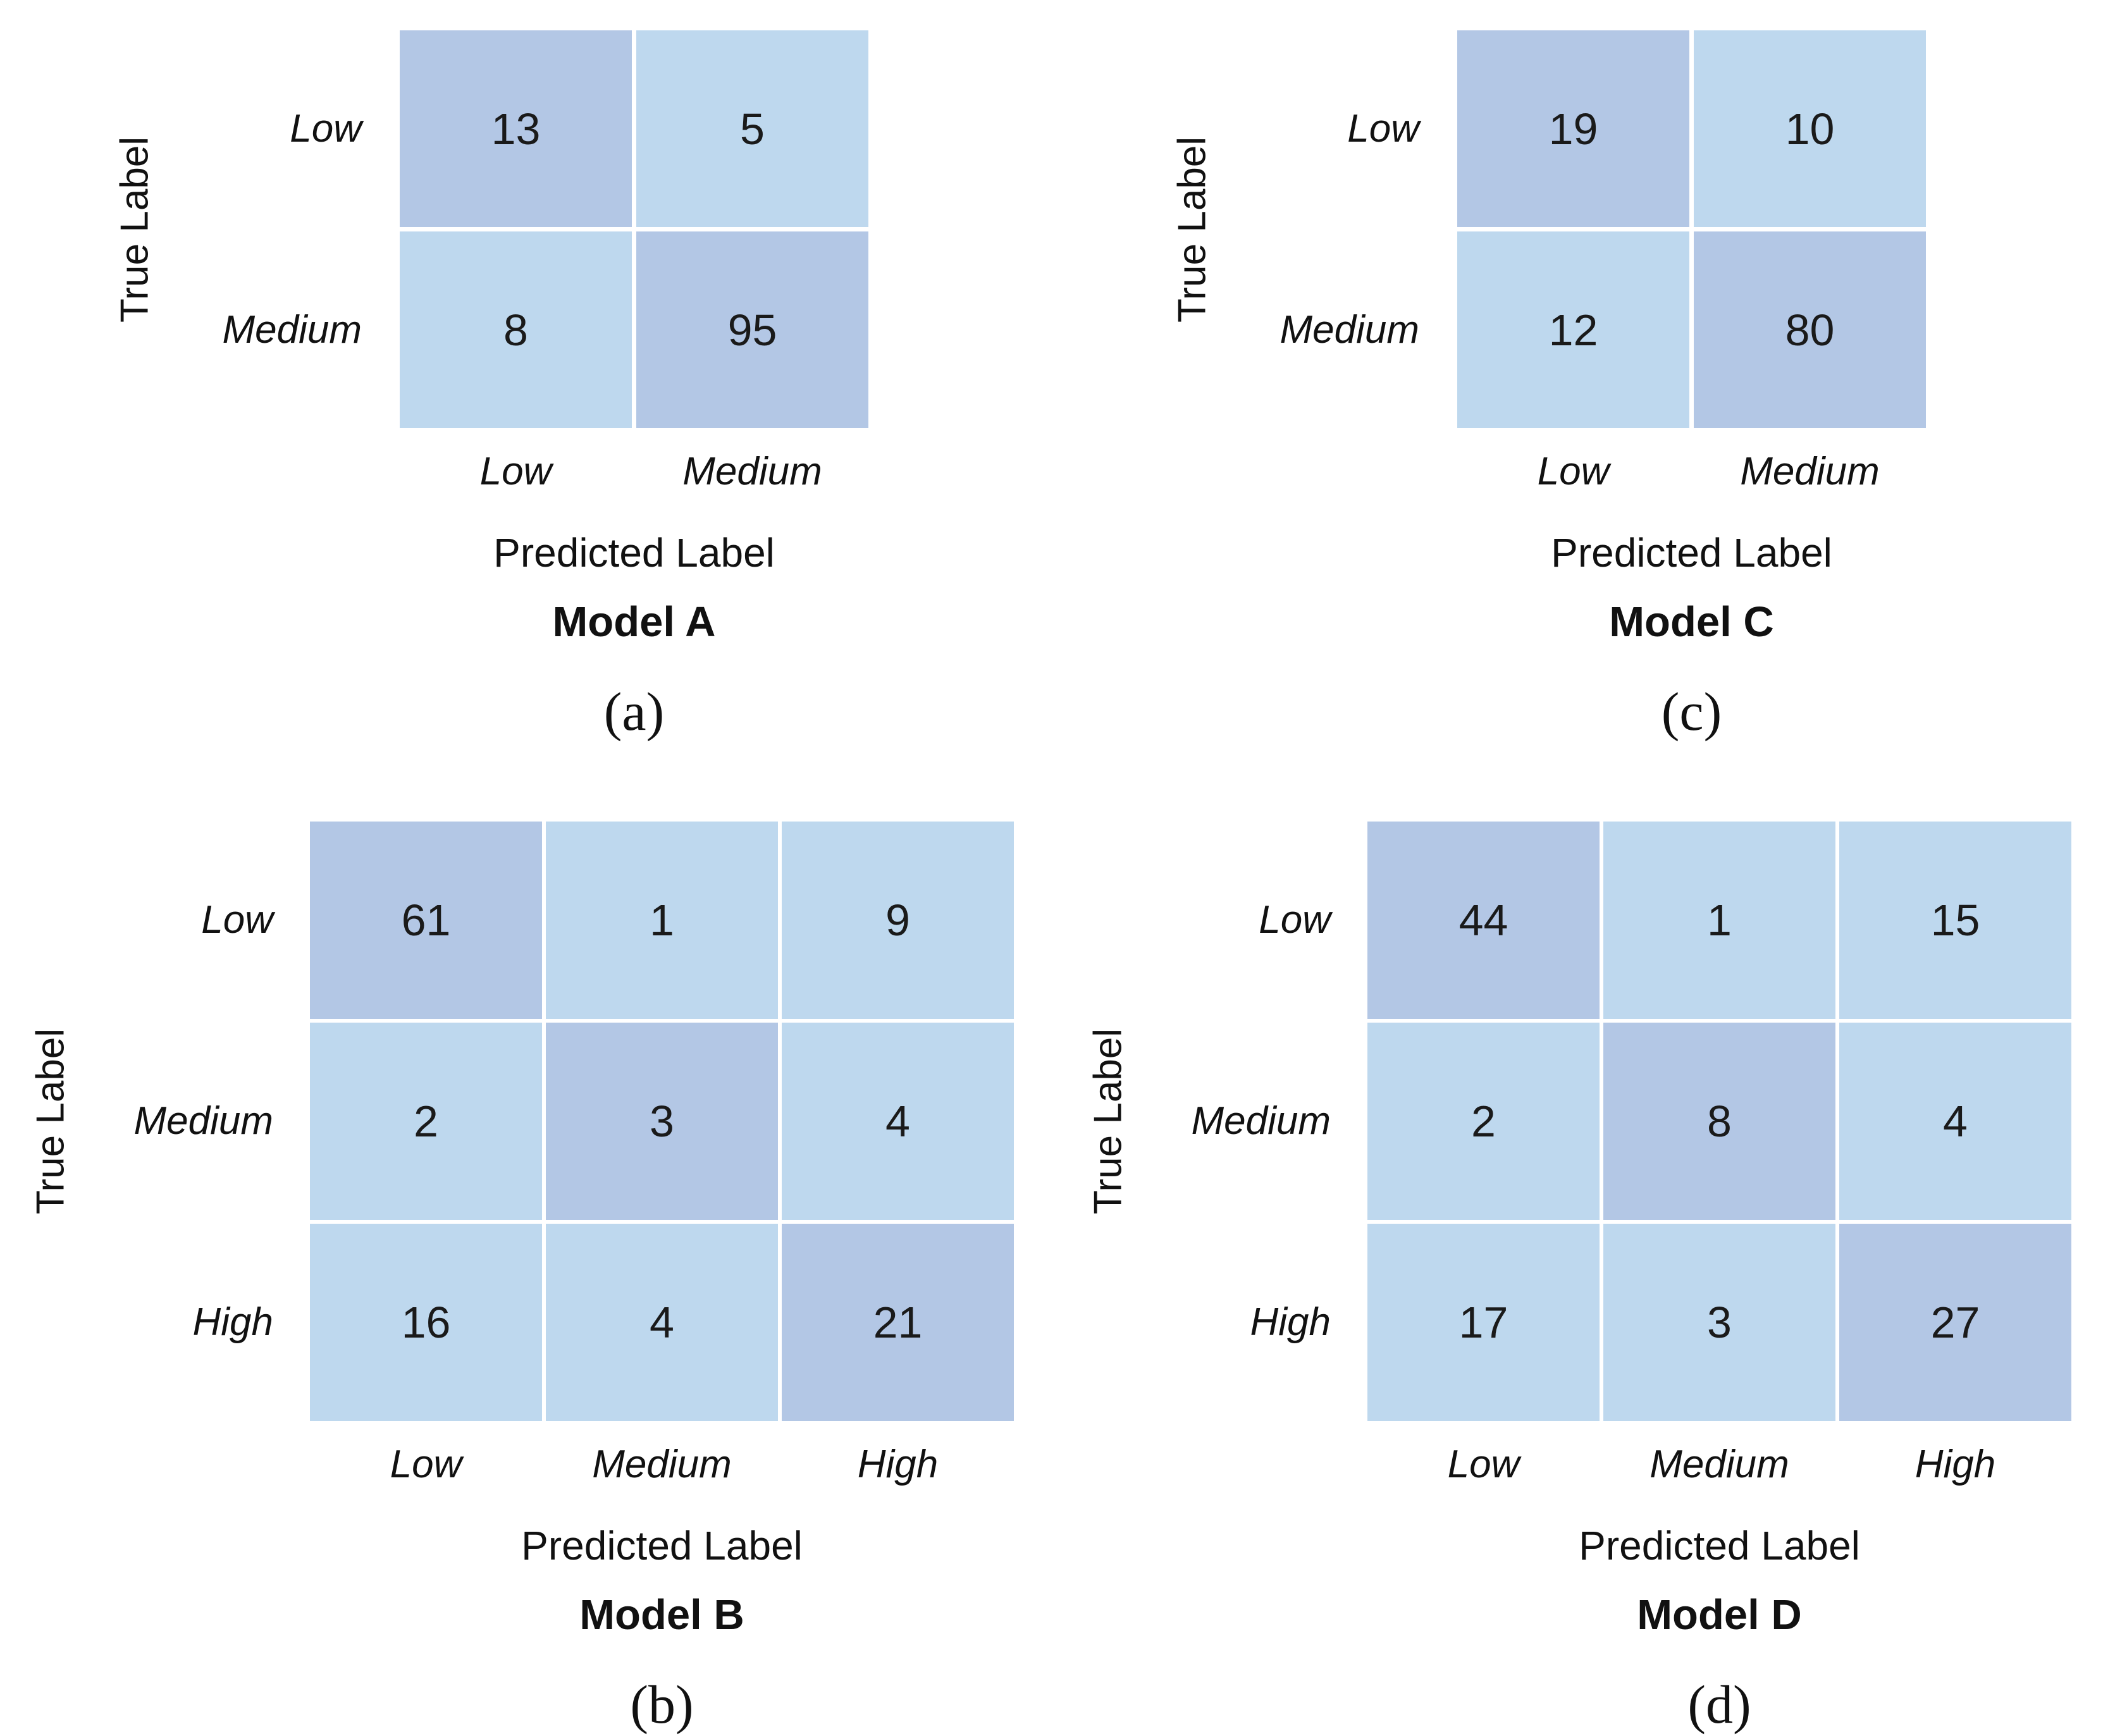 This screenshot has width=2115, height=1736. I want to click on matrix-cell: 44, so click(1484, 920).